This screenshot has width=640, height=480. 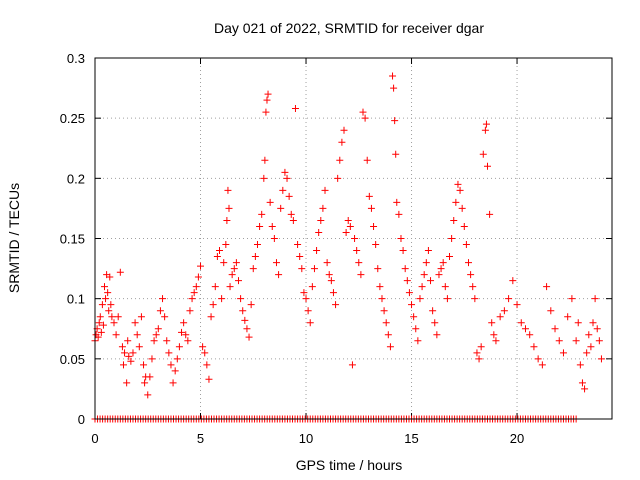 I want to click on x-tick-label: 5, so click(x=200, y=438).